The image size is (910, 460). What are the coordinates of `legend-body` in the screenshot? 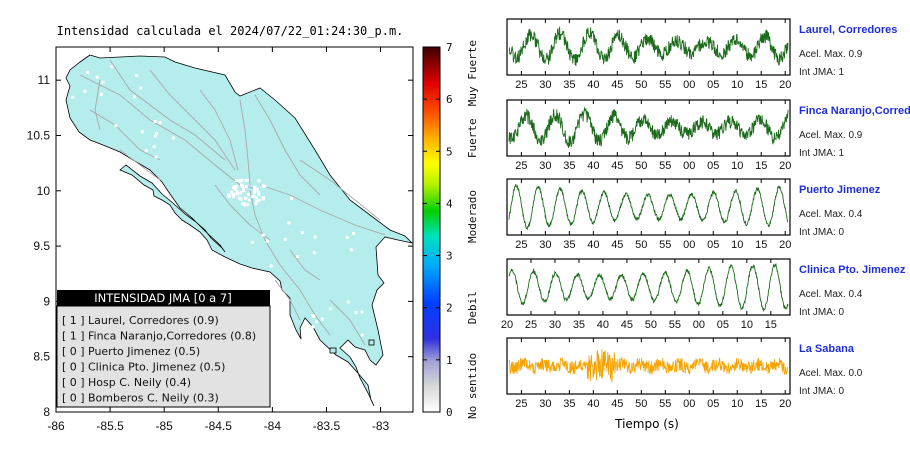 It's located at (163, 356).